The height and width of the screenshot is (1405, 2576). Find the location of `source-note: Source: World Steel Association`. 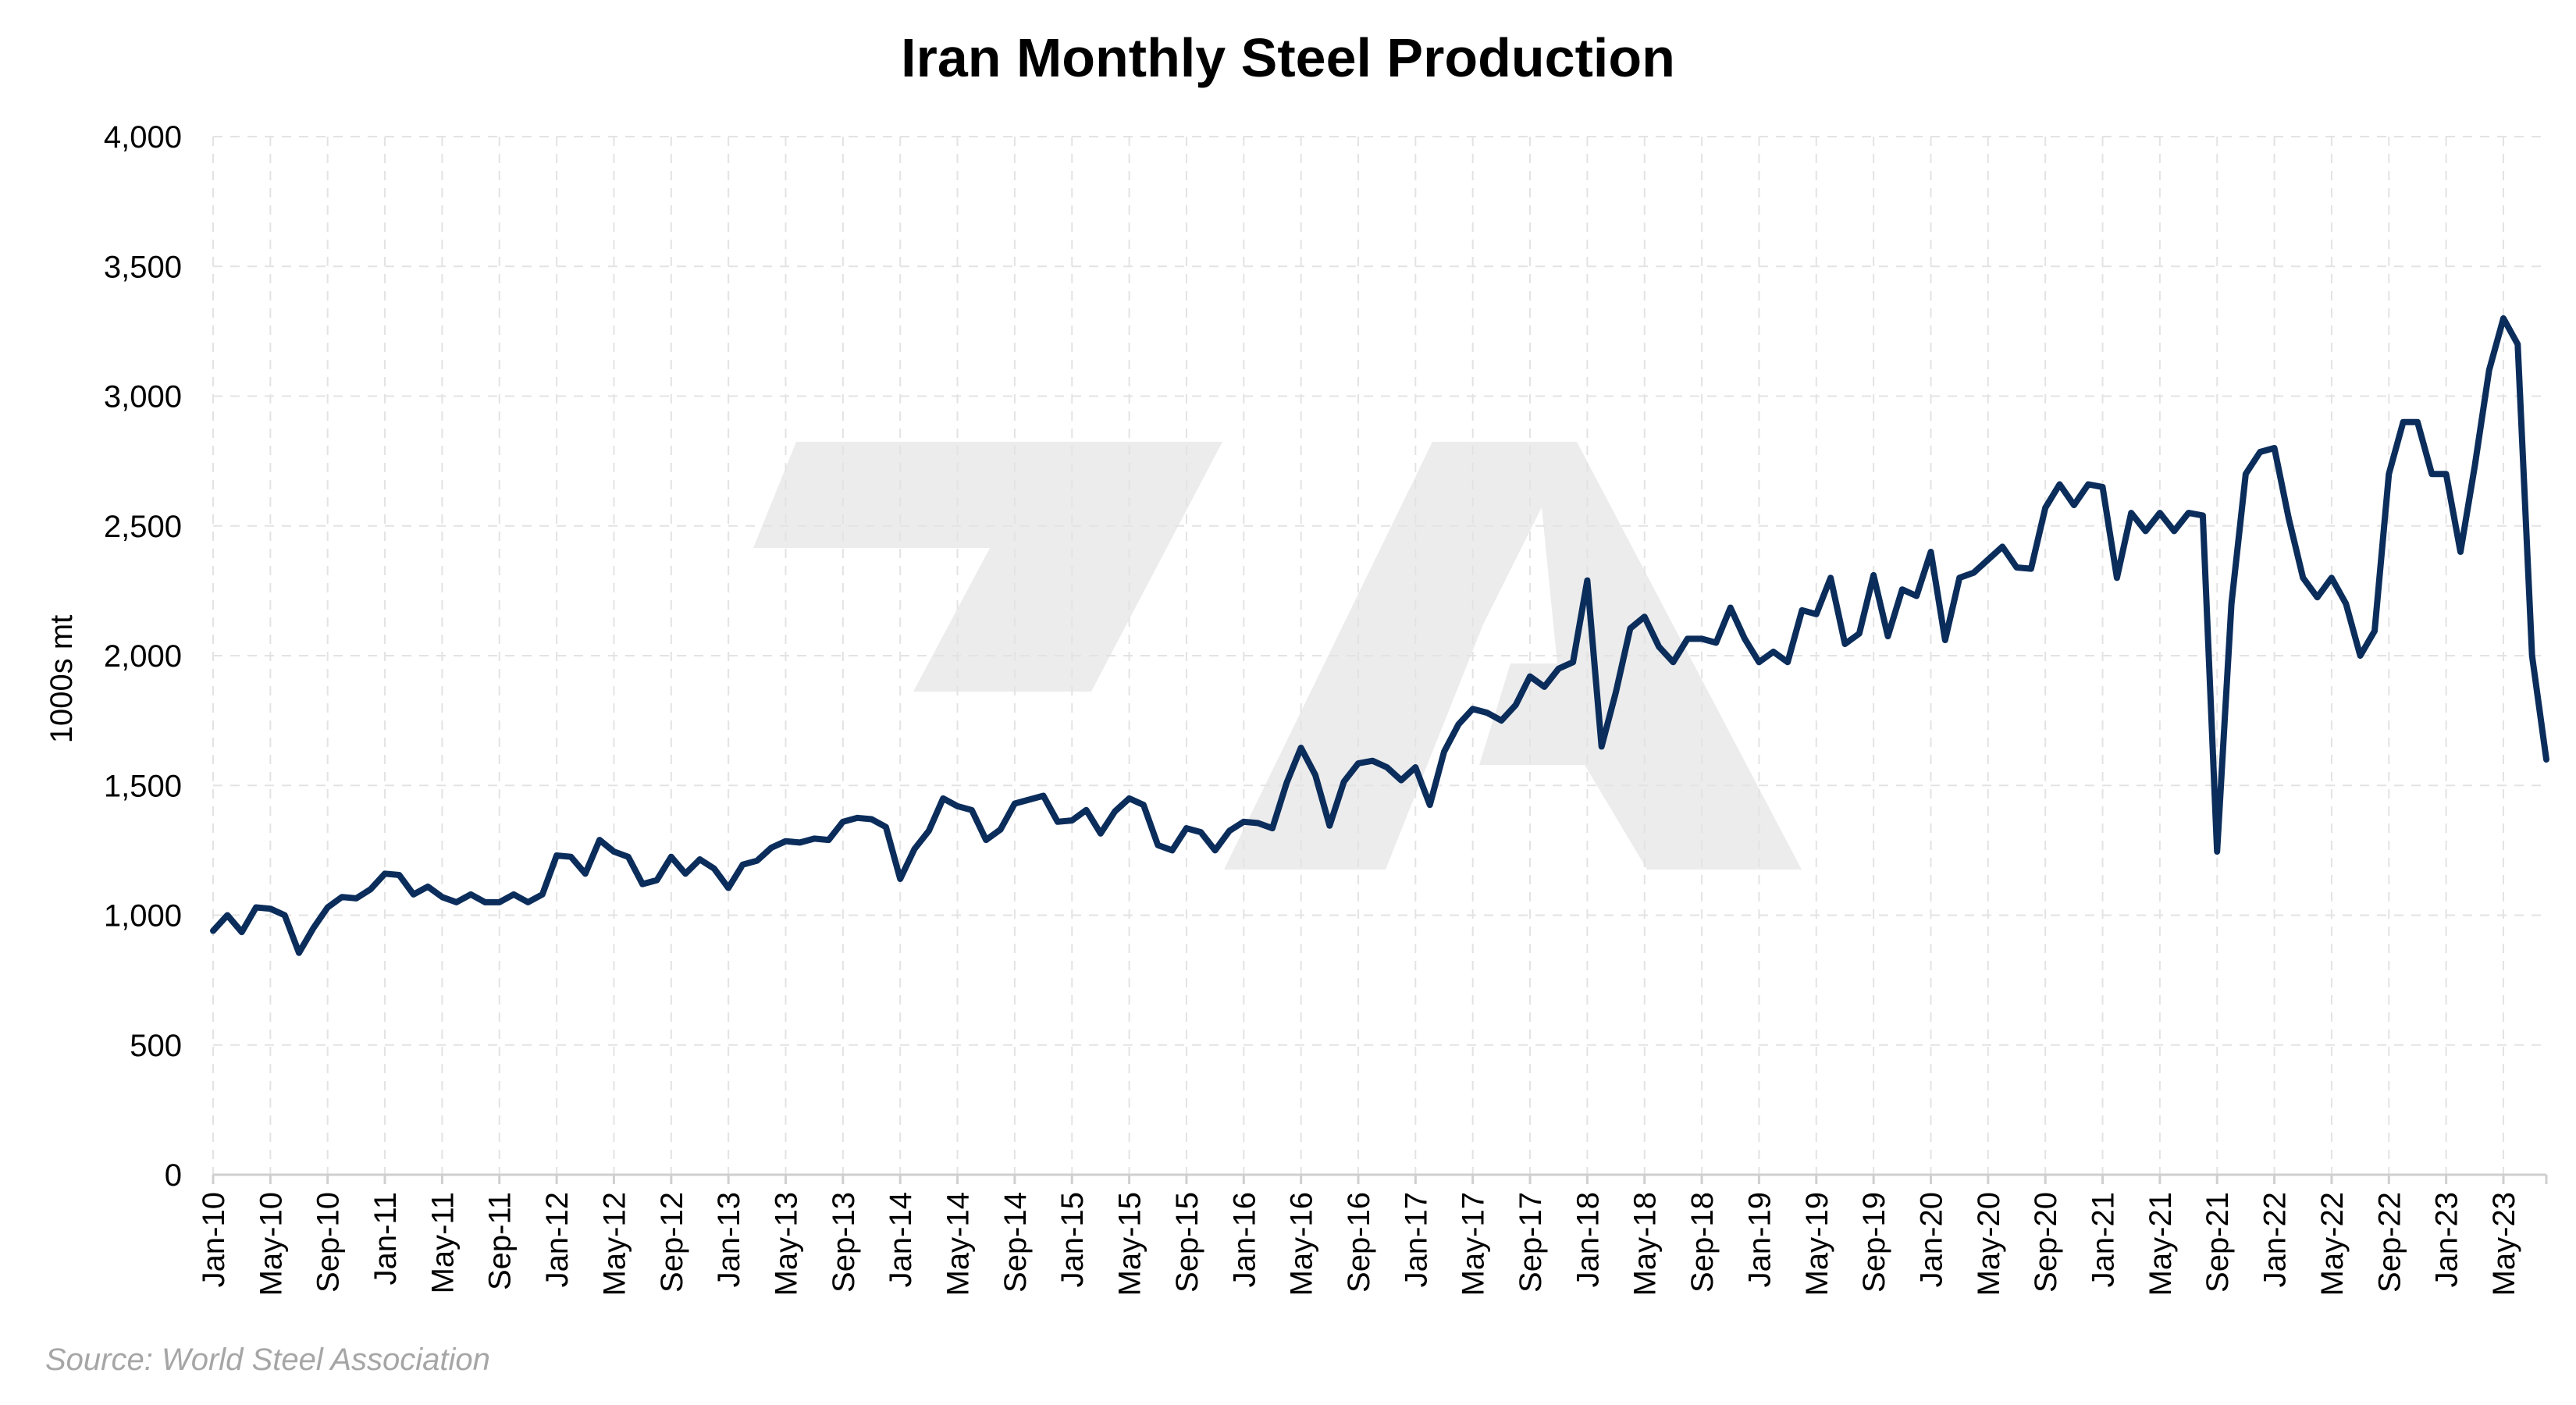

source-note: Source: World Steel Association is located at coordinates (267, 1360).